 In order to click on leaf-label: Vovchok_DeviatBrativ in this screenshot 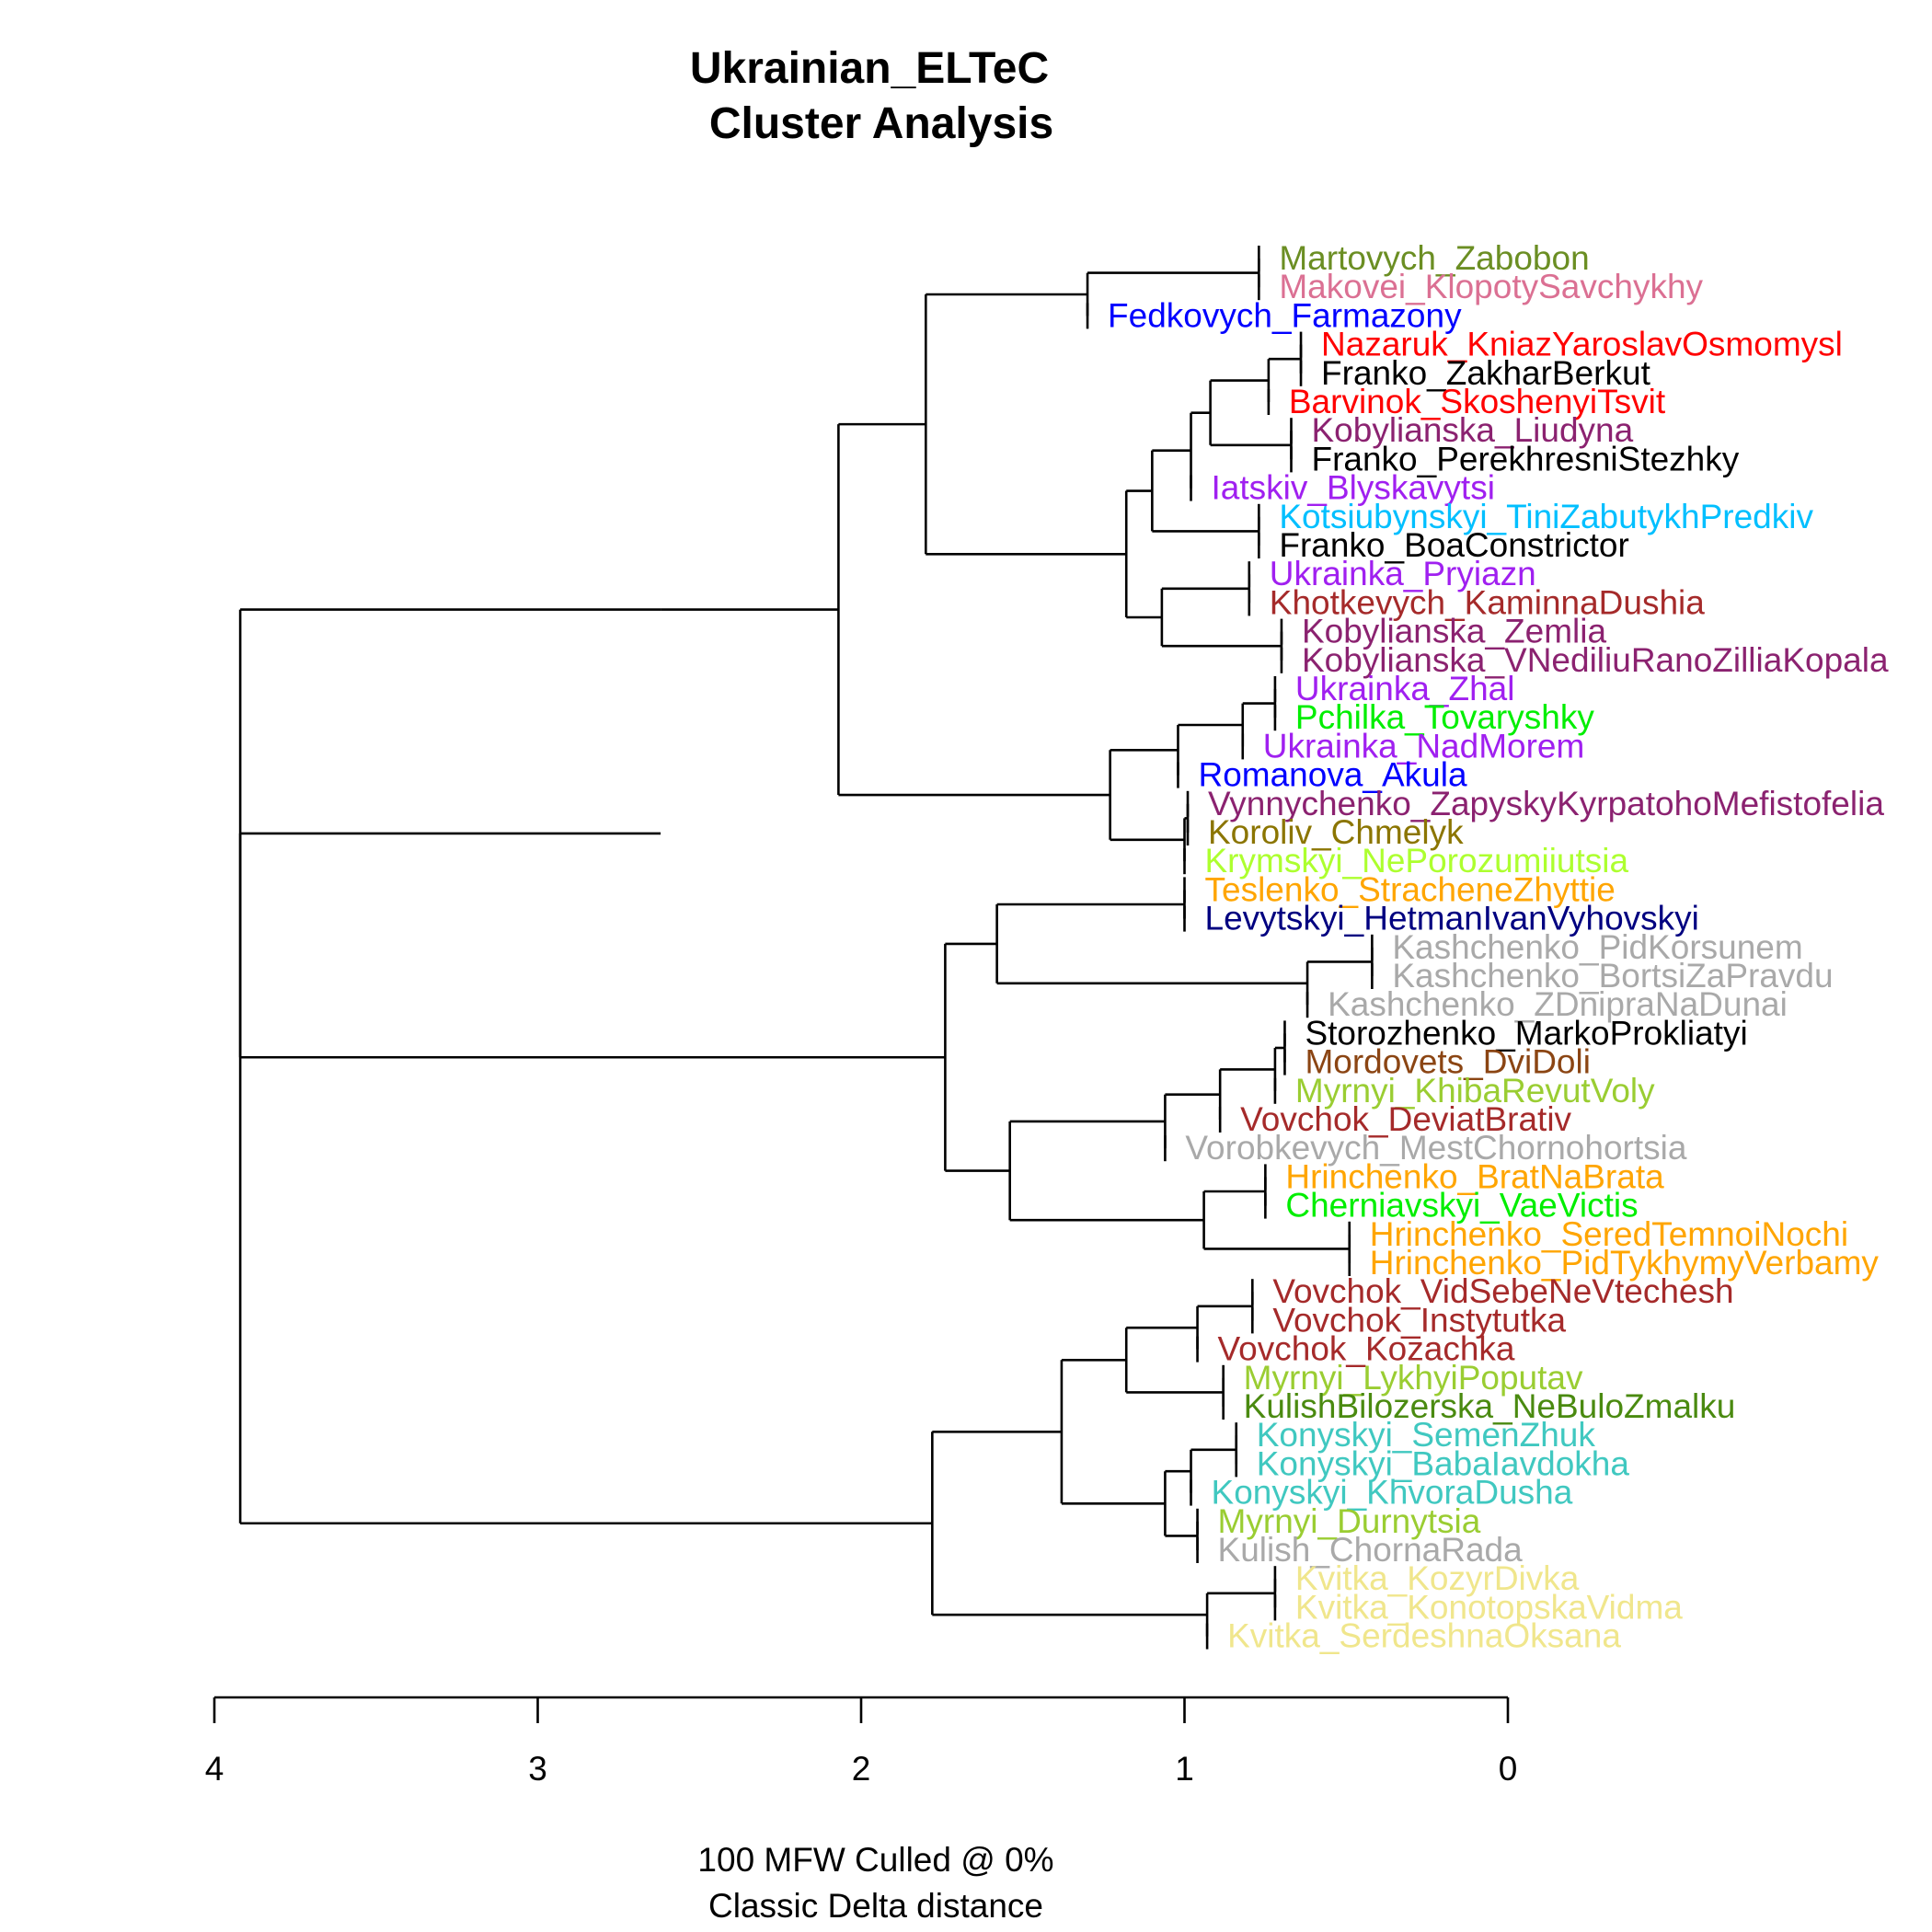, I will do `click(1405, 1119)`.